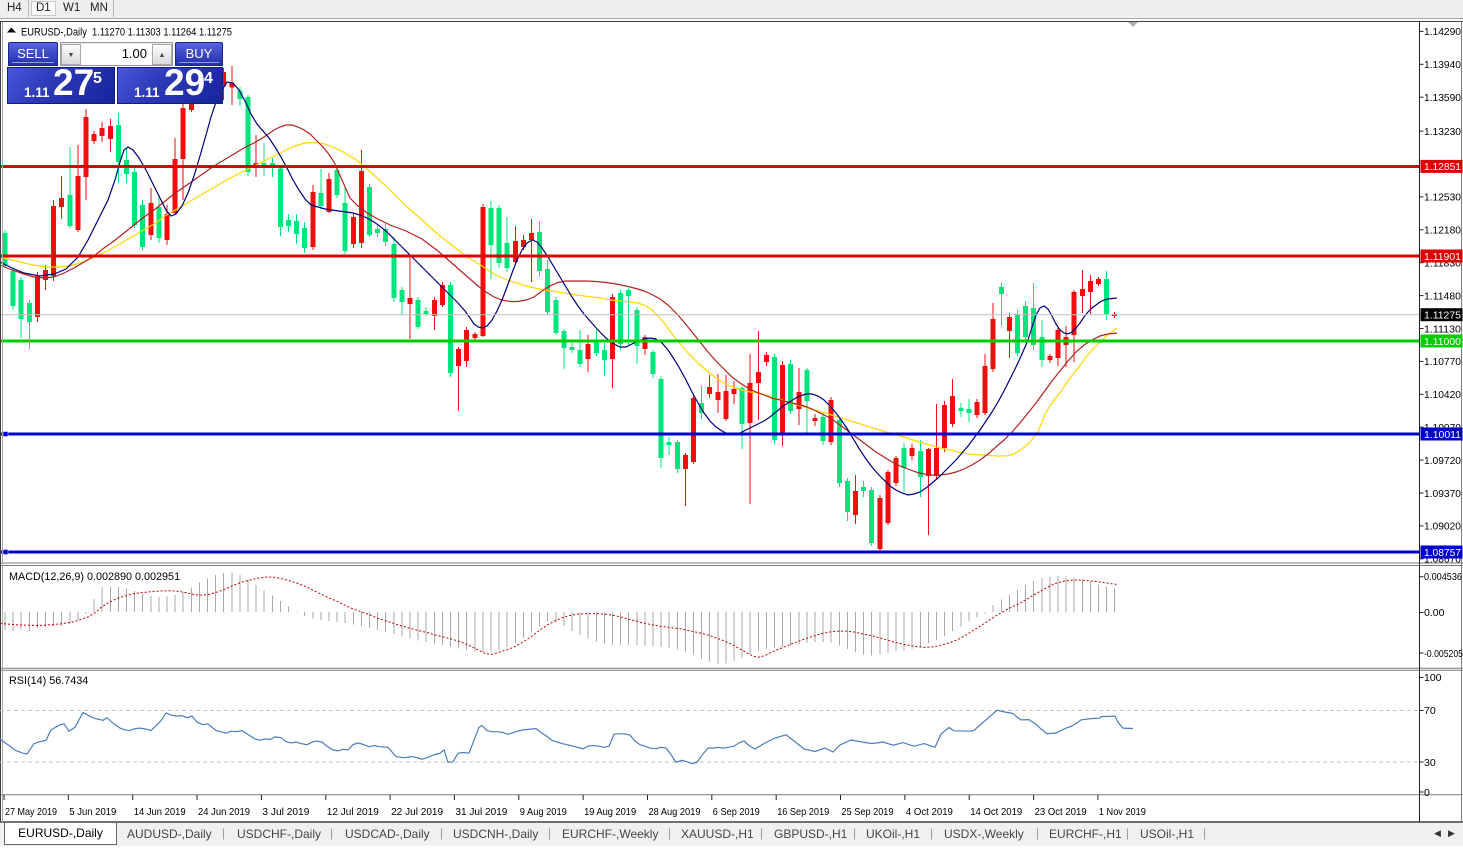  Describe the element at coordinates (285, 812) in the screenshot. I see `svg-text: 3 Jul 2019` at that location.